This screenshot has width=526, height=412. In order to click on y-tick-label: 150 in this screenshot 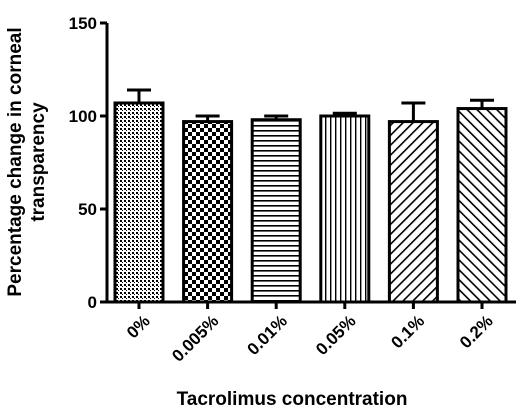, I will do `click(83, 23)`.